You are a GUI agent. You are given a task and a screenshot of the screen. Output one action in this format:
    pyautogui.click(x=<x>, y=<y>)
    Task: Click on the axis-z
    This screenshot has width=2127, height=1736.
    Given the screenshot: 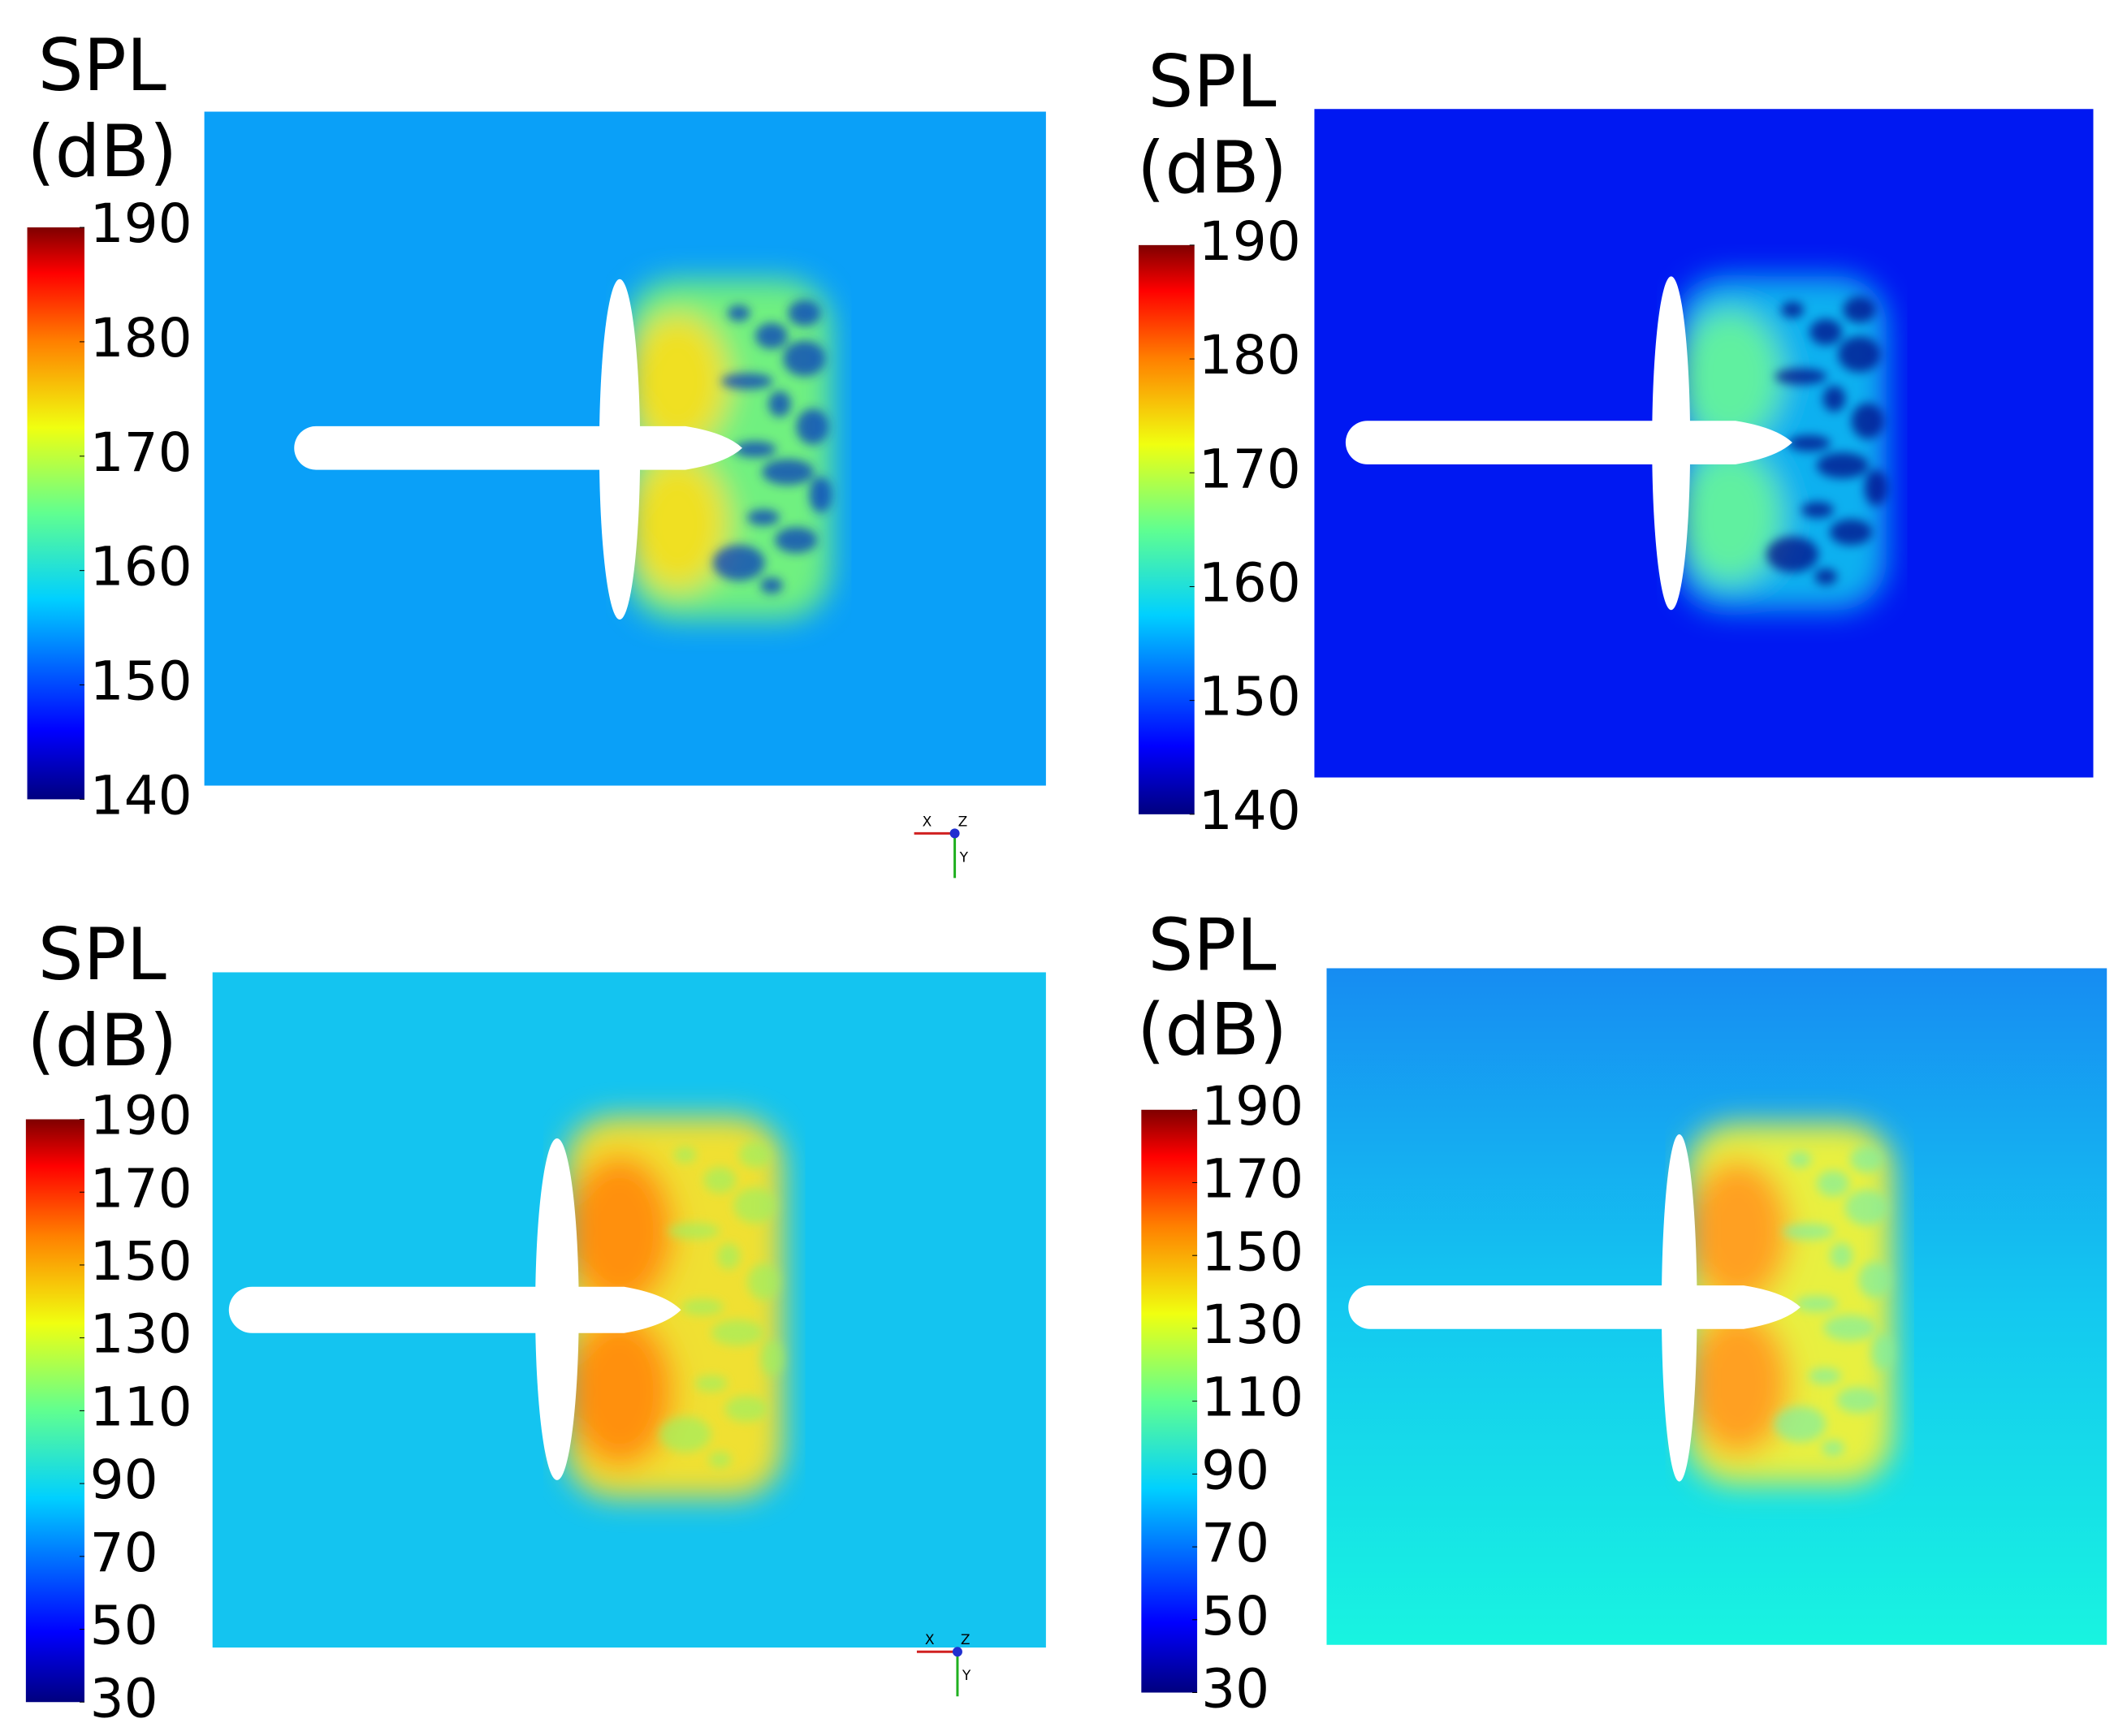 What is the action you would take?
    pyautogui.click(x=957, y=1652)
    